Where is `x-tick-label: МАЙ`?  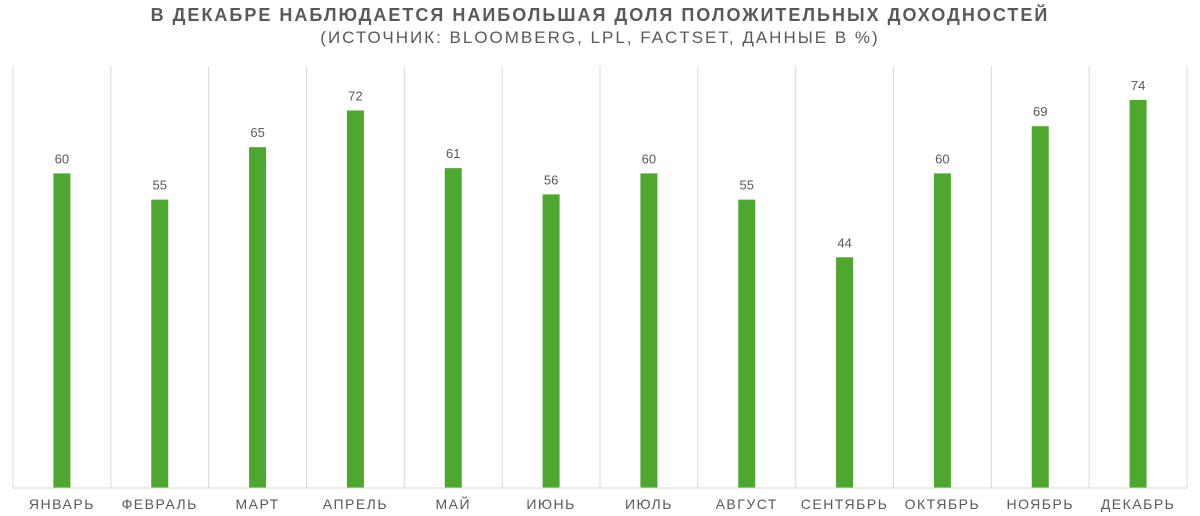
x-tick-label: МАЙ is located at coordinates (453, 503).